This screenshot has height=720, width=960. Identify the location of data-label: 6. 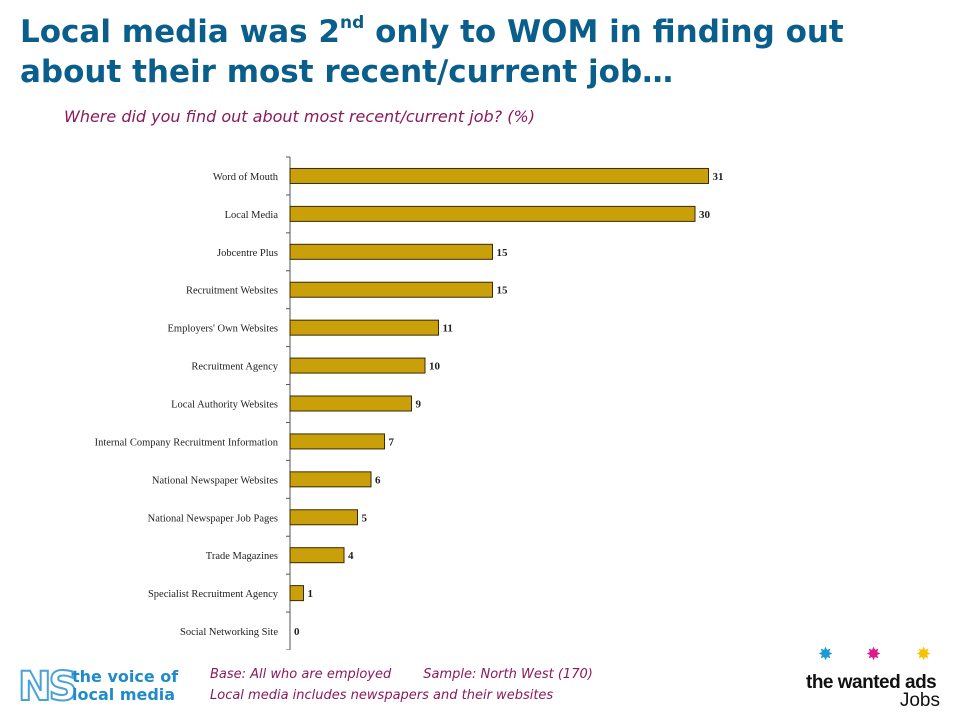
(378, 480).